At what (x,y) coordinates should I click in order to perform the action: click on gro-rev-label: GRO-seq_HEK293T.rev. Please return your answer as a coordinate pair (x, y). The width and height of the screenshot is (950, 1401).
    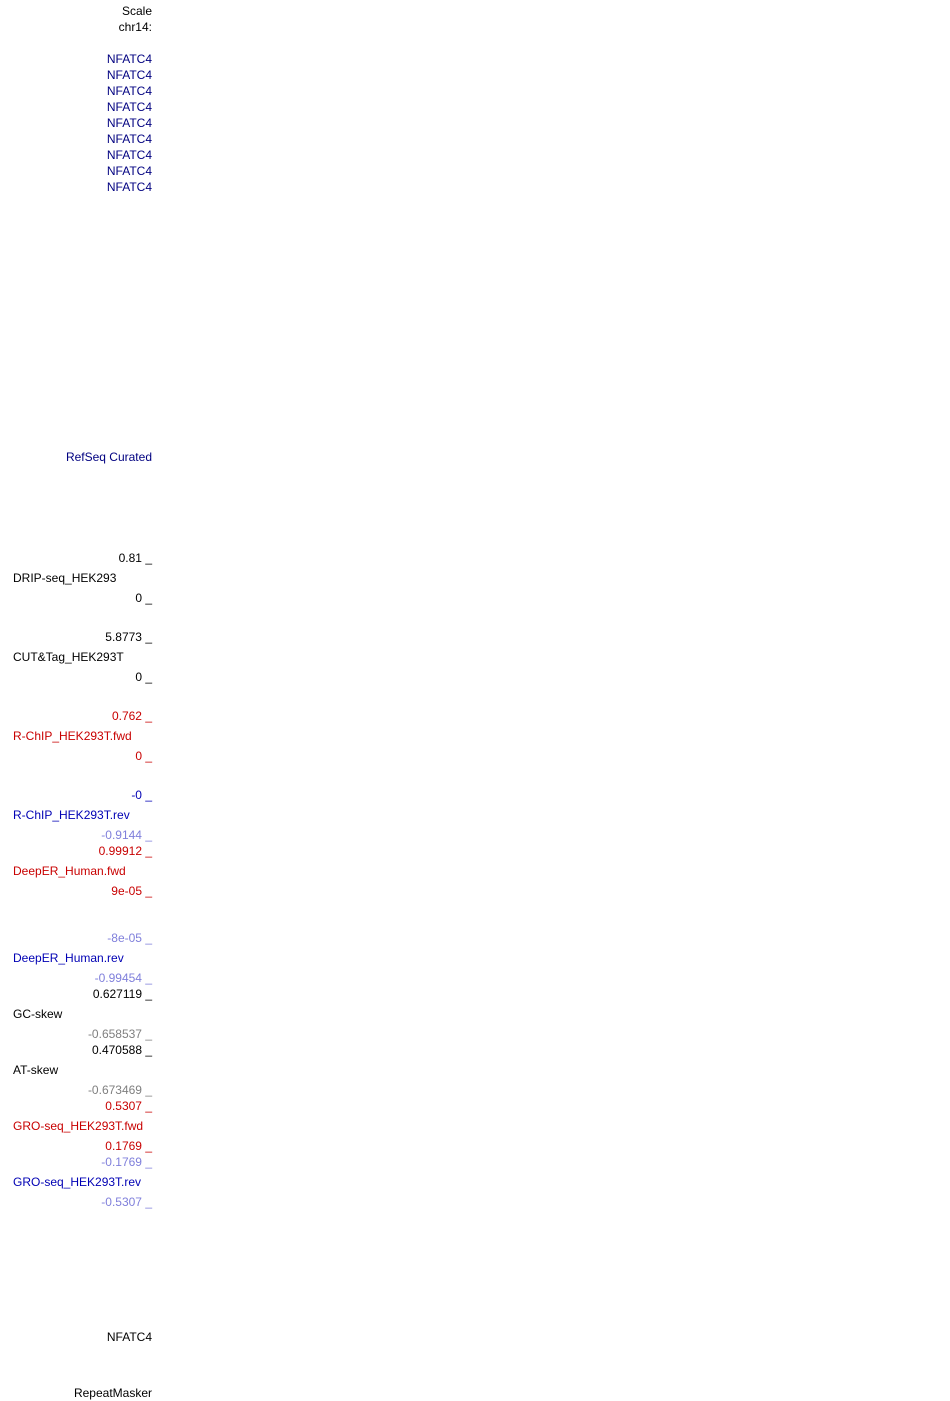
    Looking at the image, I should click on (77, 1182).